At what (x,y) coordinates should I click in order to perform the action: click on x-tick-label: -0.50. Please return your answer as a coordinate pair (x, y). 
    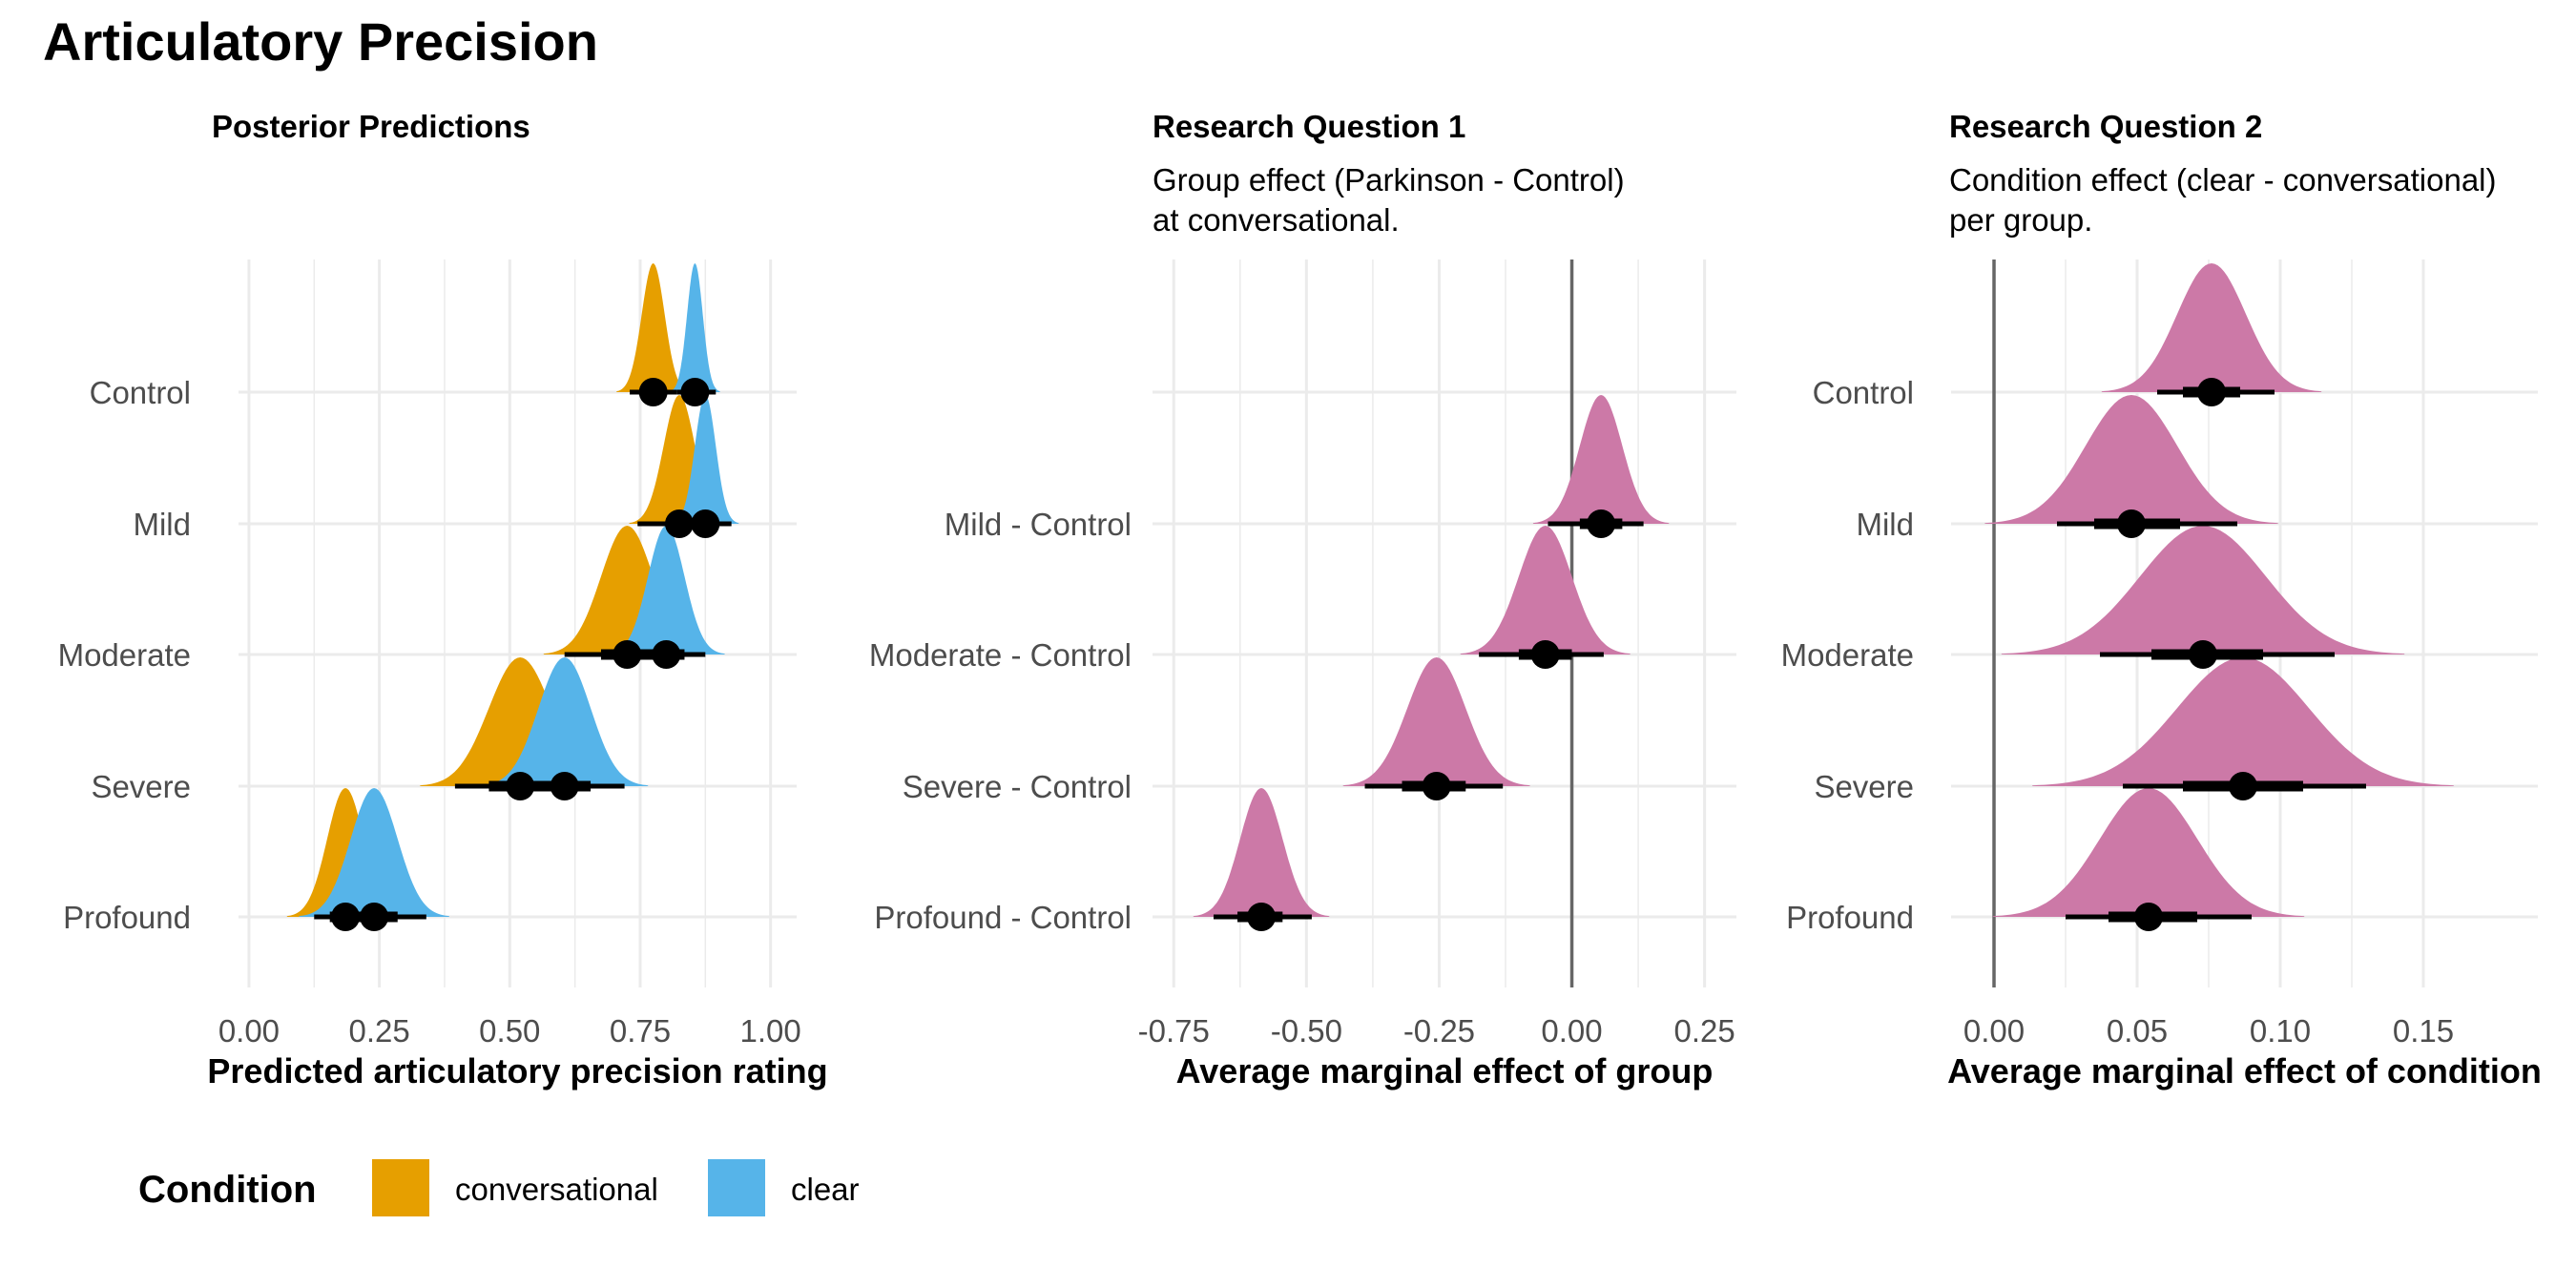
    Looking at the image, I should click on (1306, 1031).